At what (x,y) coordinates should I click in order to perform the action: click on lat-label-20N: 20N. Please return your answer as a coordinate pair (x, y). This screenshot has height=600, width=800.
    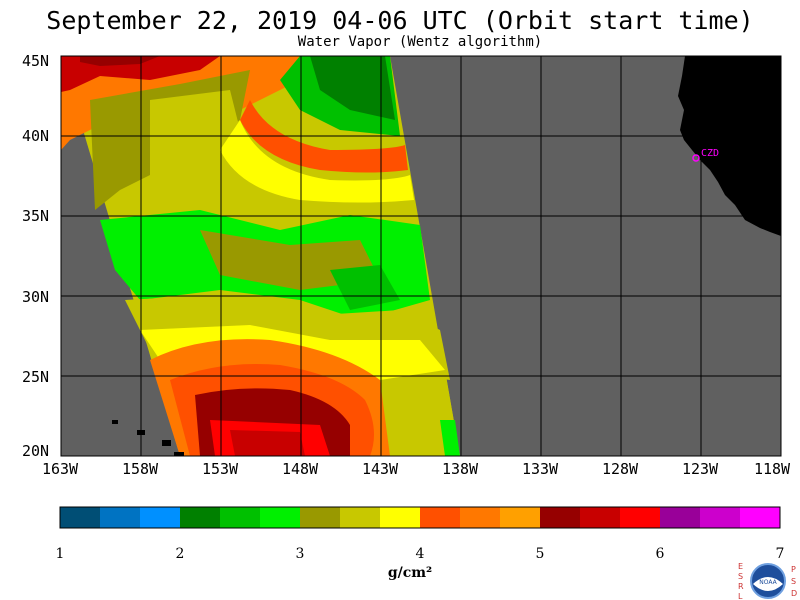
    Looking at the image, I should click on (36, 451).